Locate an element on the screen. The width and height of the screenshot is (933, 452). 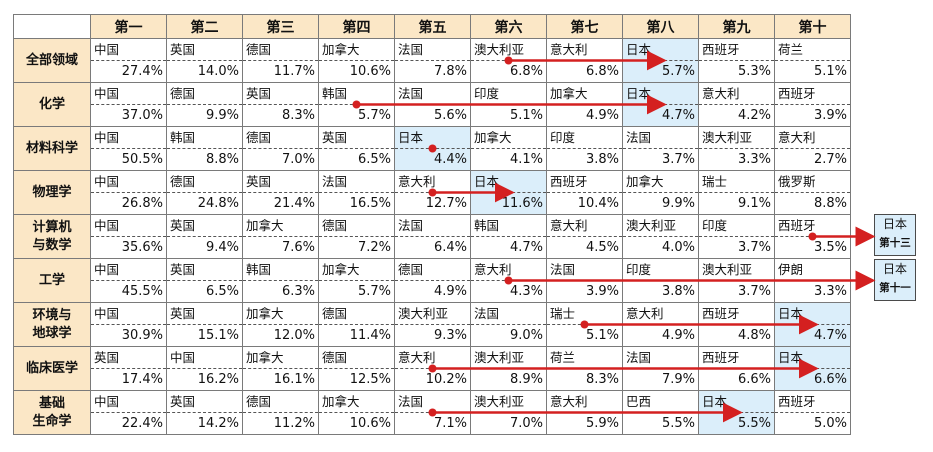
rank-header: 第九 is located at coordinates (736, 26).